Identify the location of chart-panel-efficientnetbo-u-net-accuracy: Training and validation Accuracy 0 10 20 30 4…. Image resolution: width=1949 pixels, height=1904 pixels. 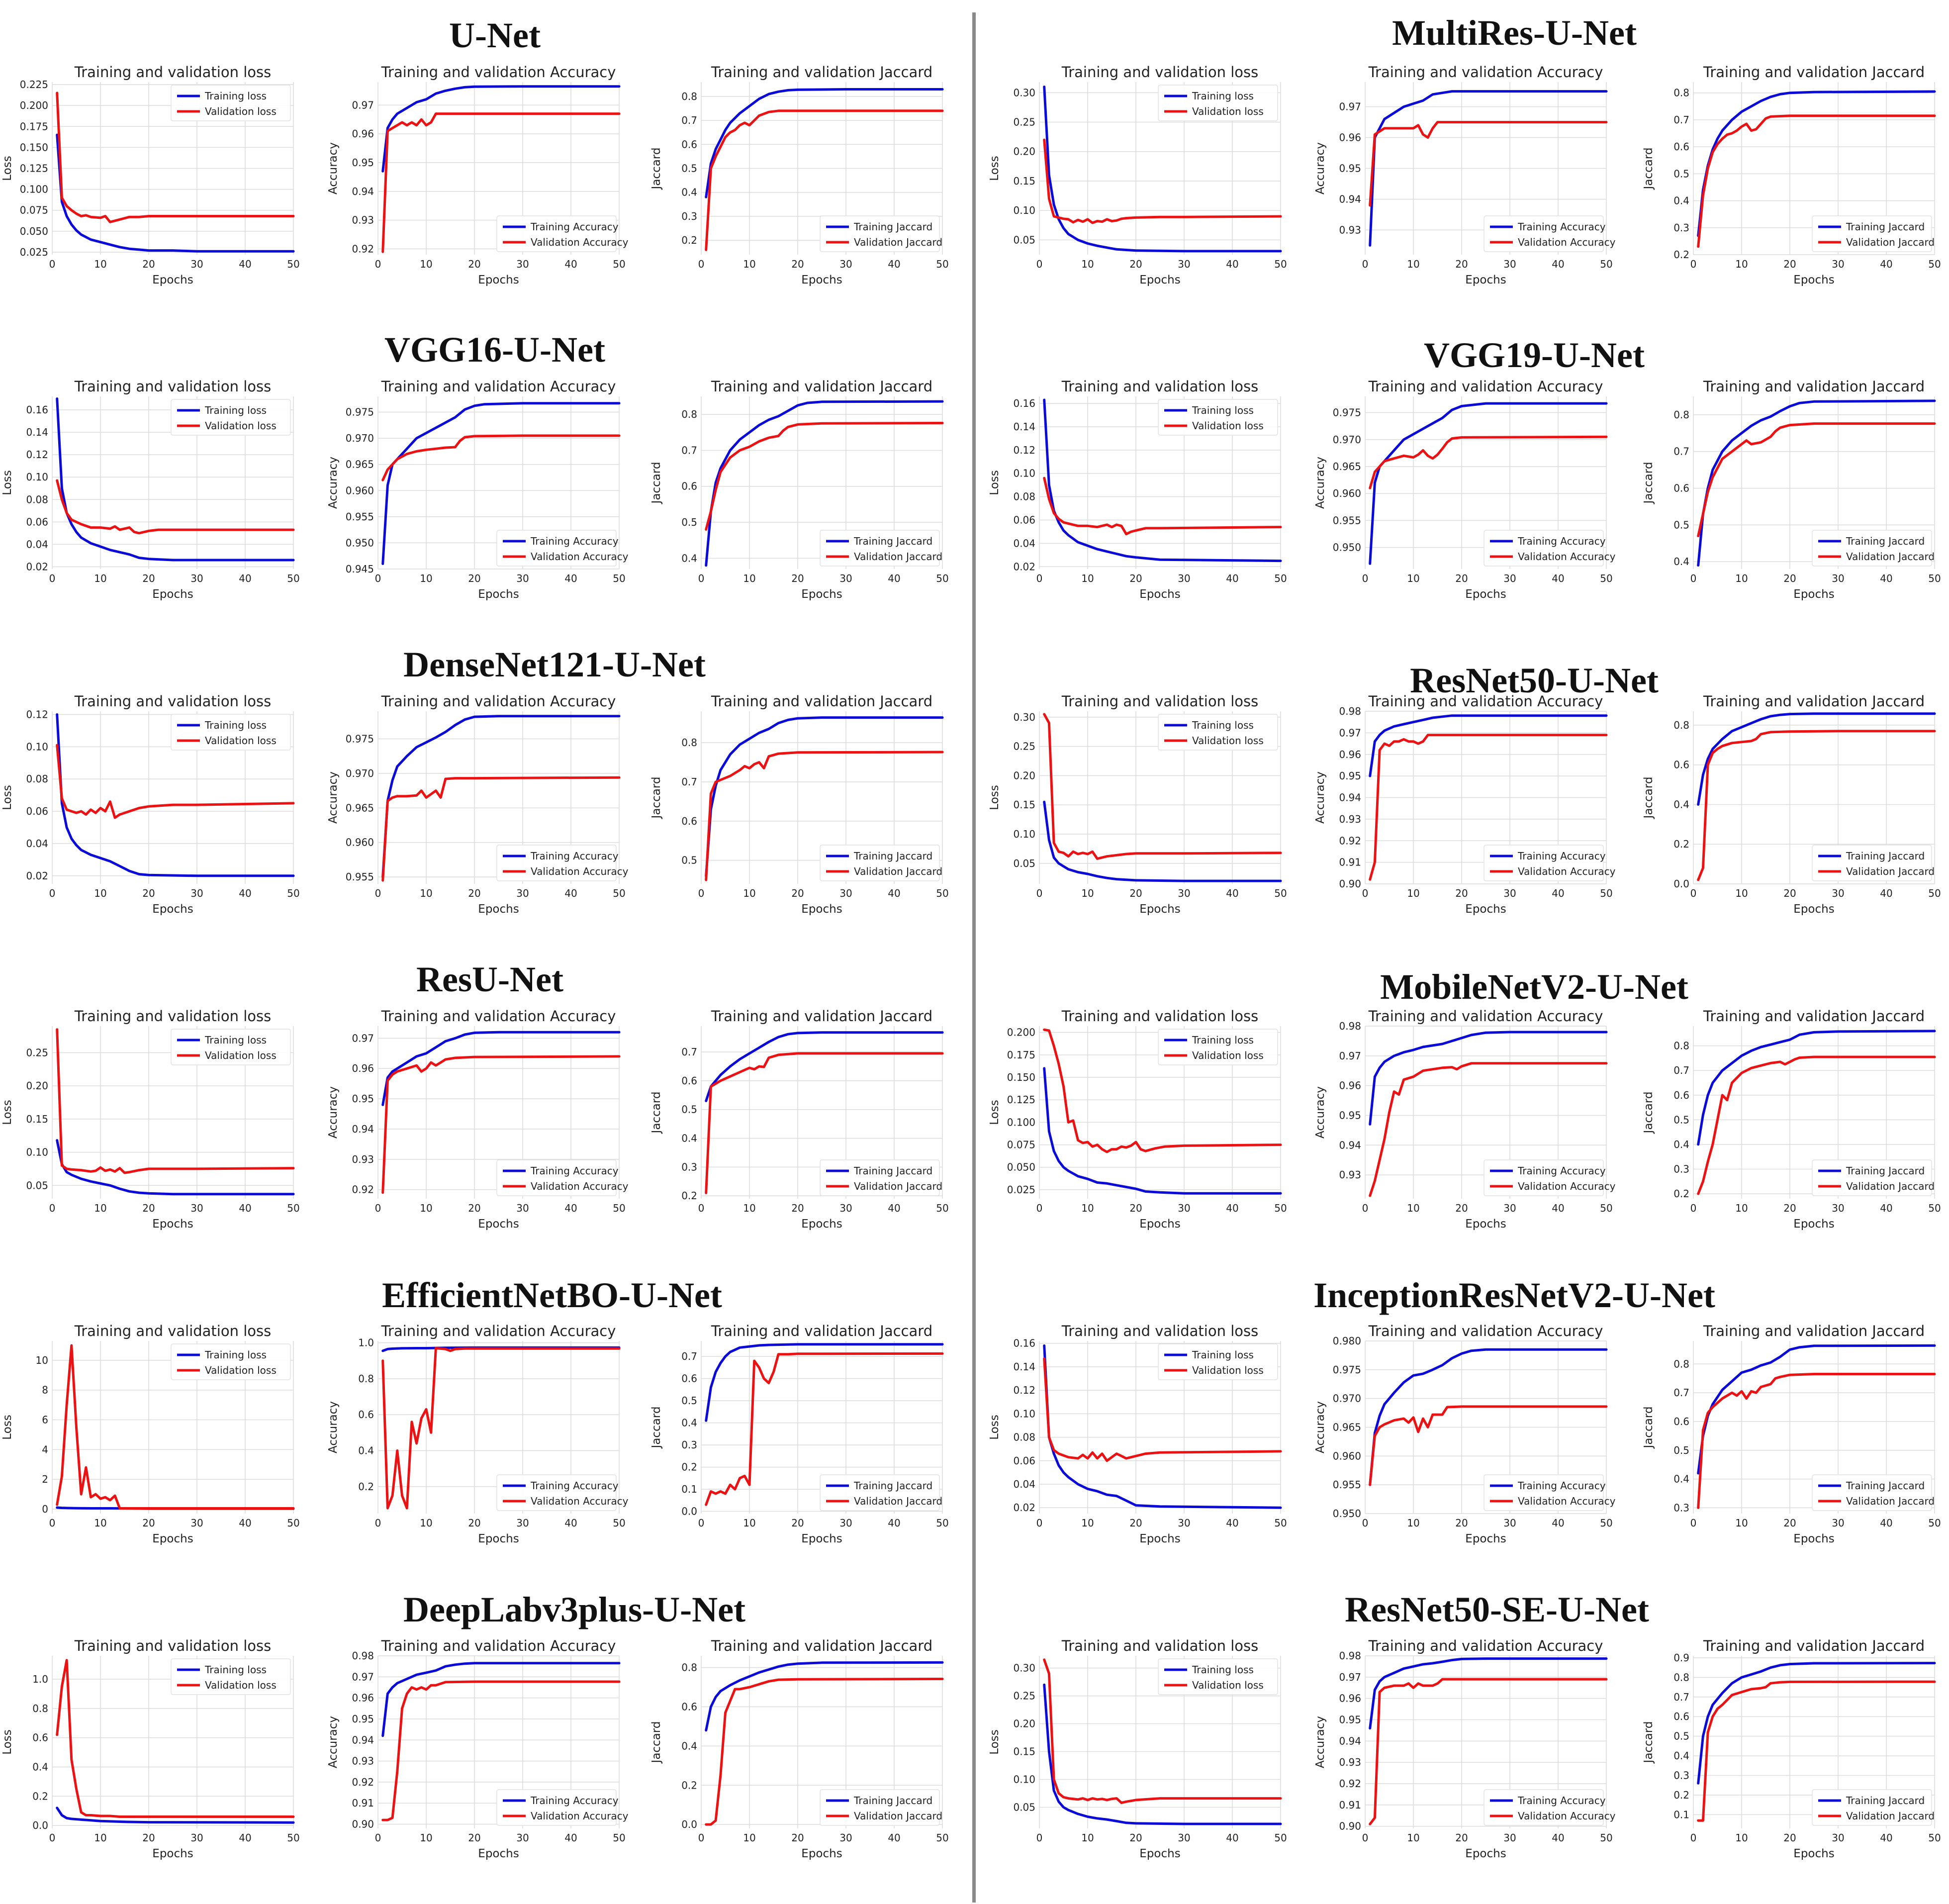
(477, 1413).